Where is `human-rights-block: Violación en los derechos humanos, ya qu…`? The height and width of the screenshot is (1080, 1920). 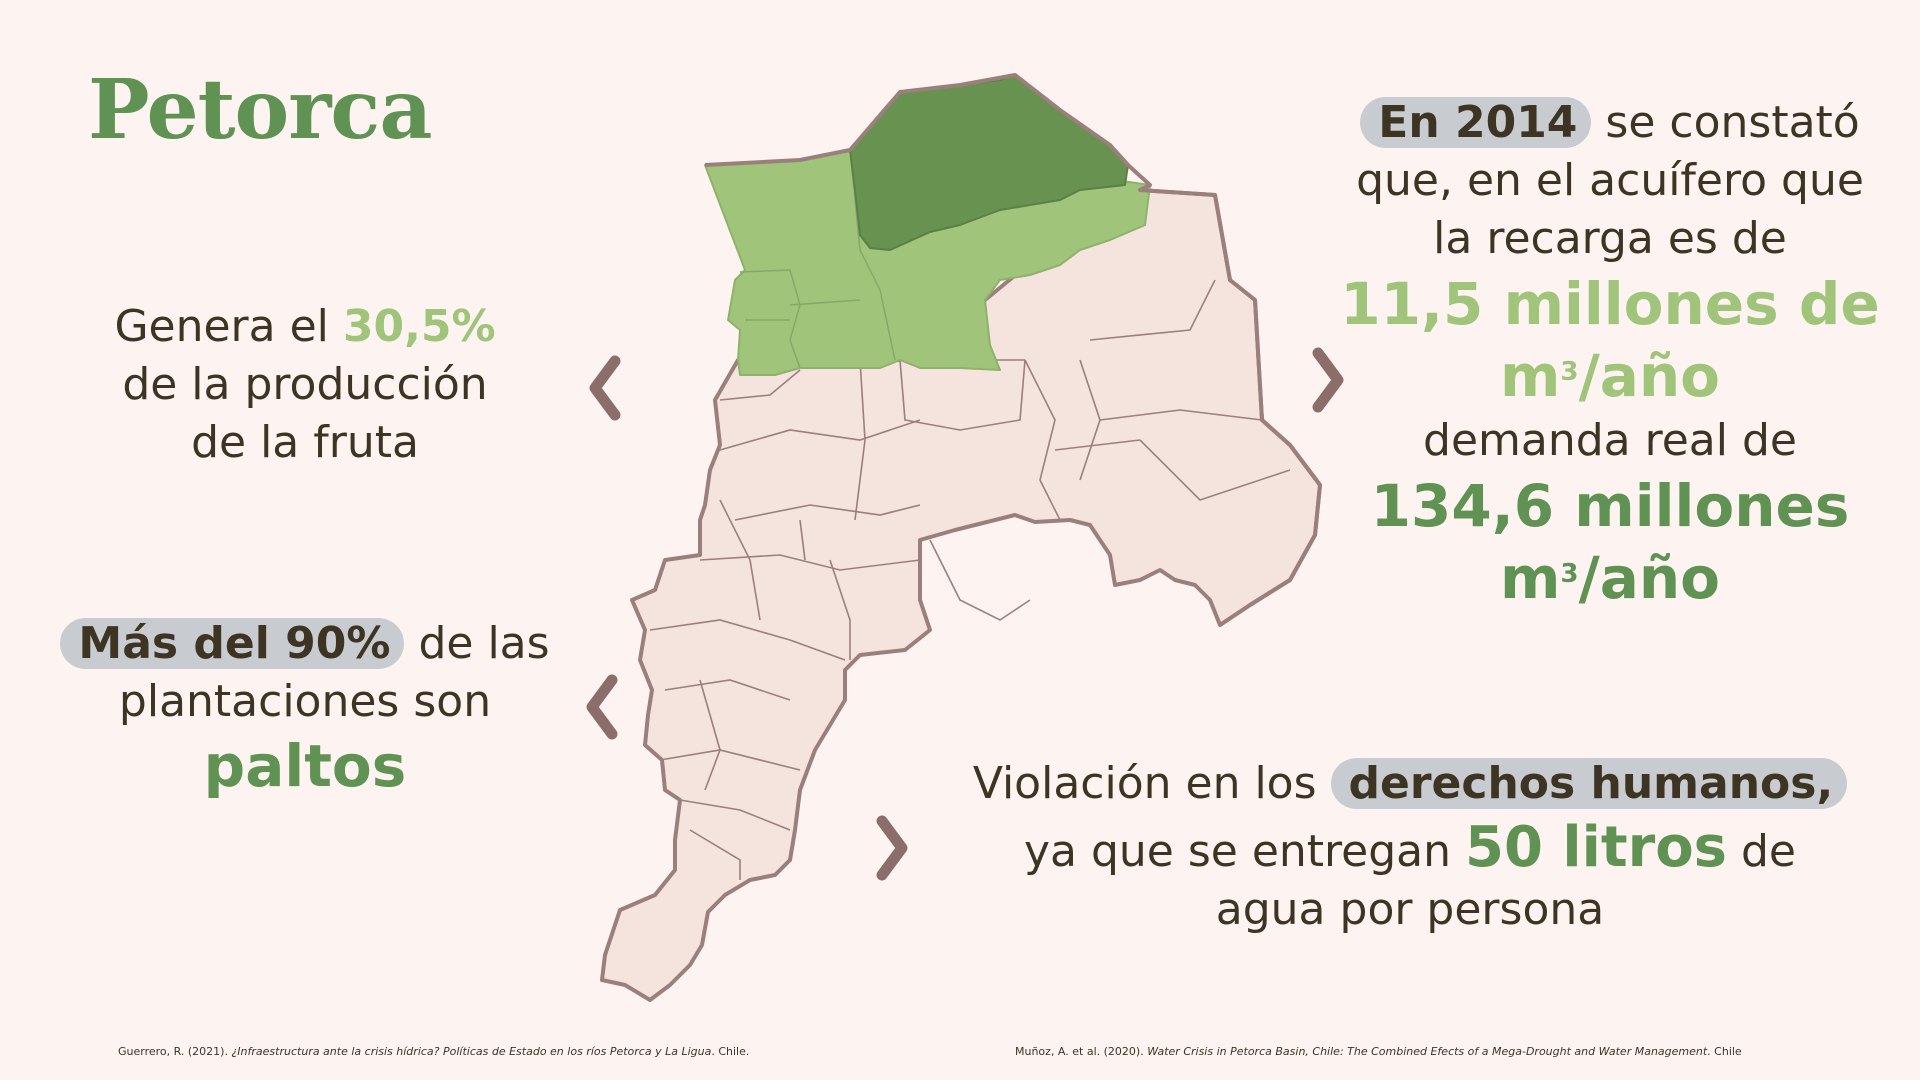 human-rights-block: Violación en los derechos humanos, ya qu… is located at coordinates (1410, 847).